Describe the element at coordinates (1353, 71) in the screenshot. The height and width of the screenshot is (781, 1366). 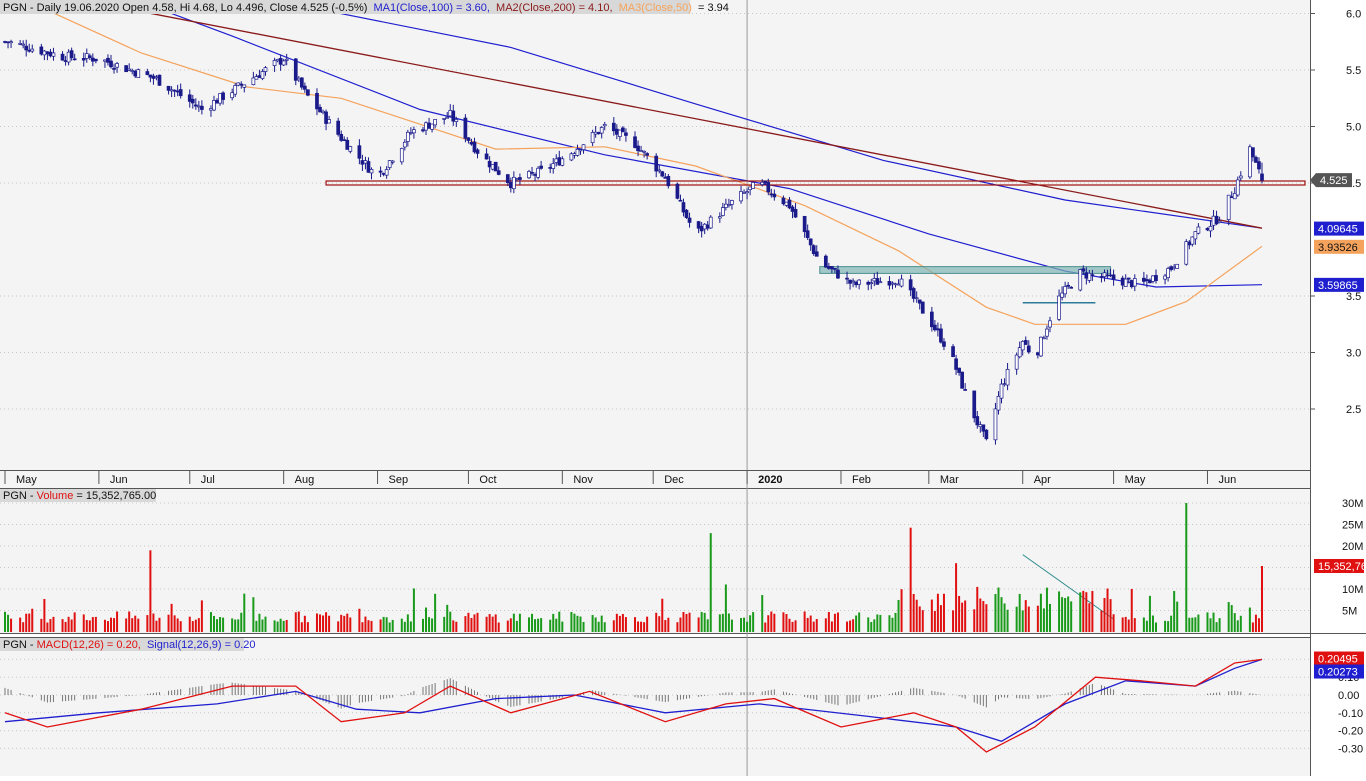
I see `price-tick-label: 5.5` at that location.